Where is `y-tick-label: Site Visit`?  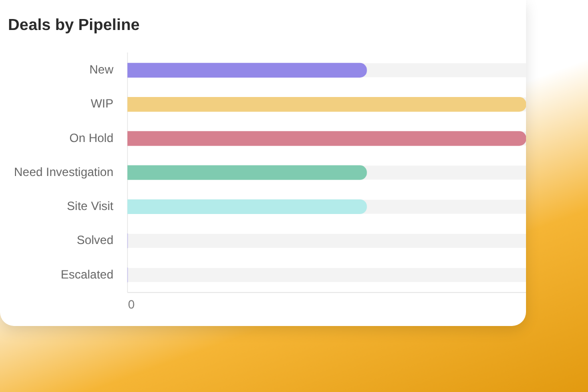 y-tick-label: Site Visit is located at coordinates (90, 206).